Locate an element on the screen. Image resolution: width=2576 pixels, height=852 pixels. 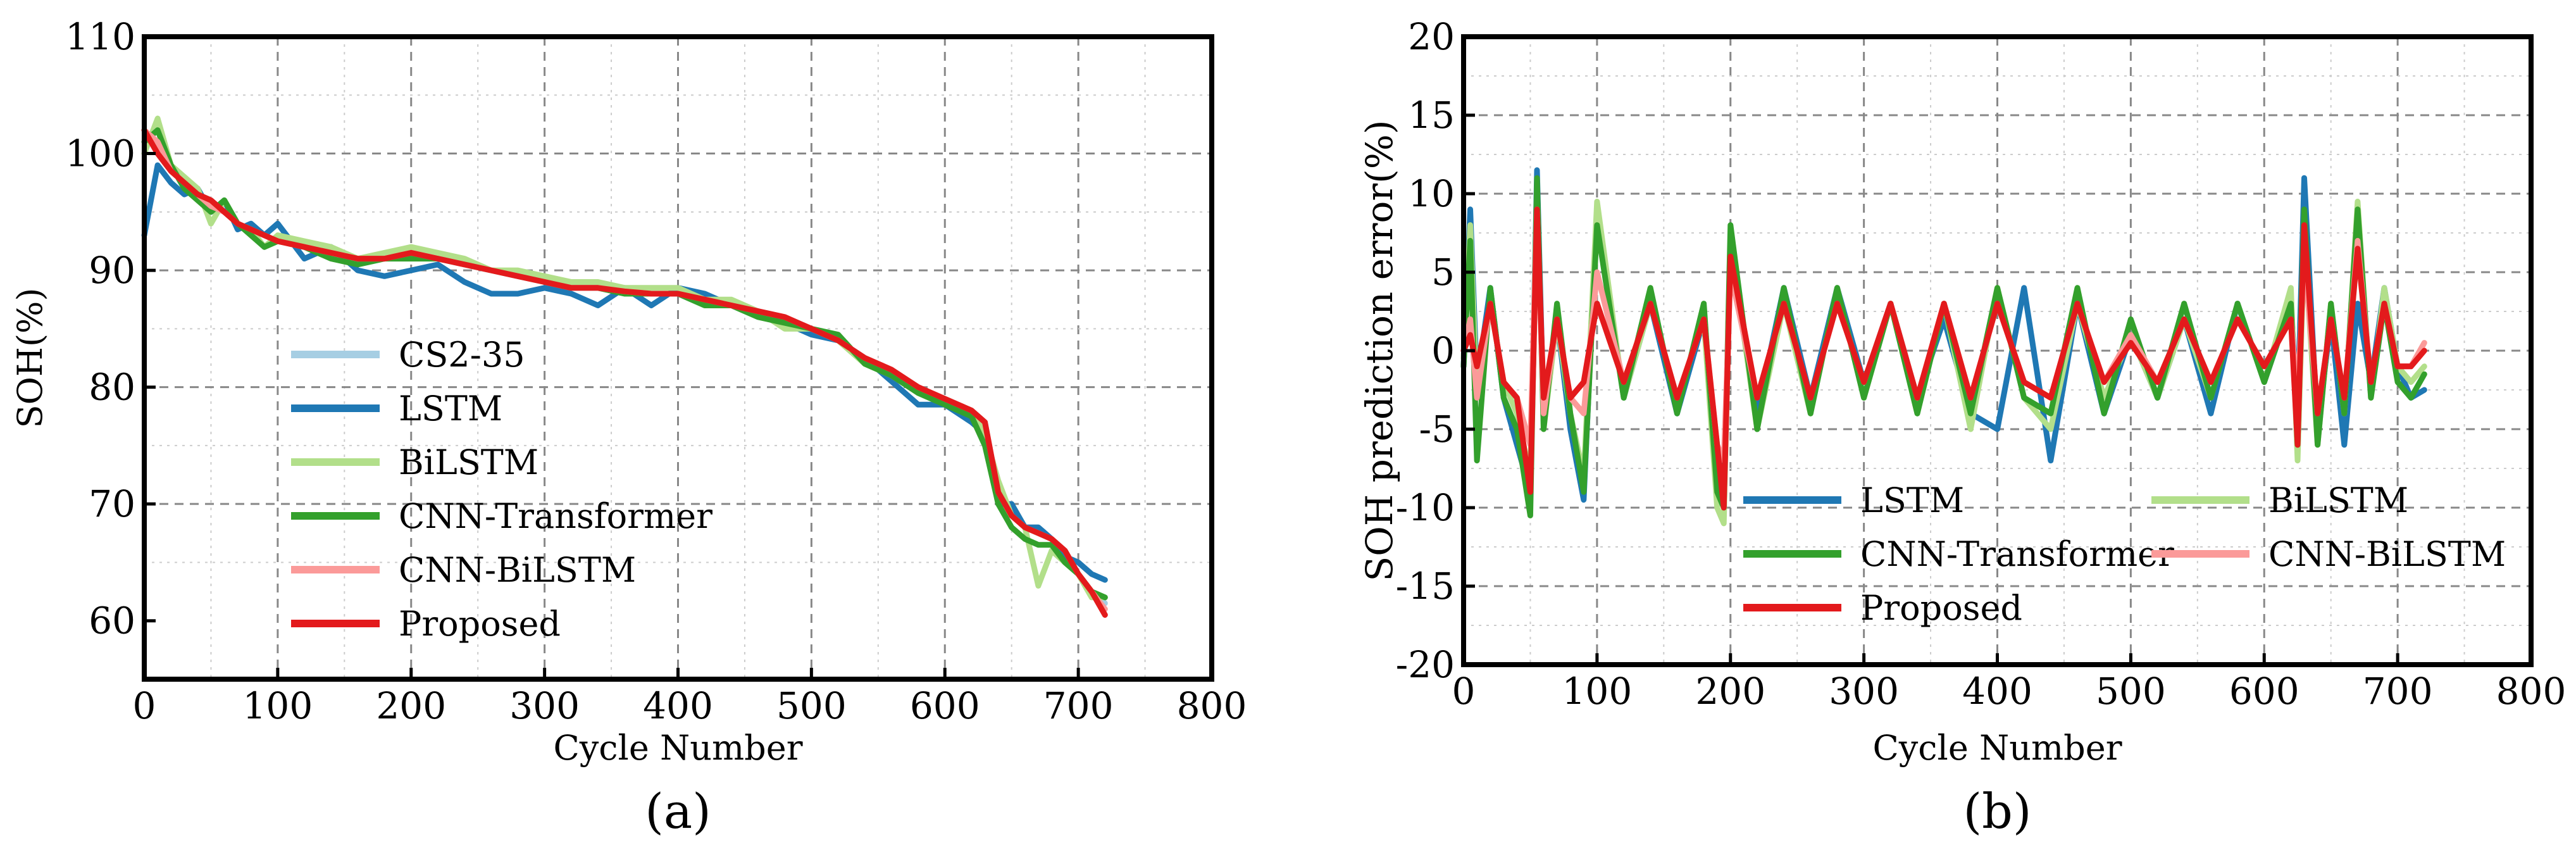
panel-b-y-axis-label: SOH prediction error(%) is located at coordinates (1379, 351).